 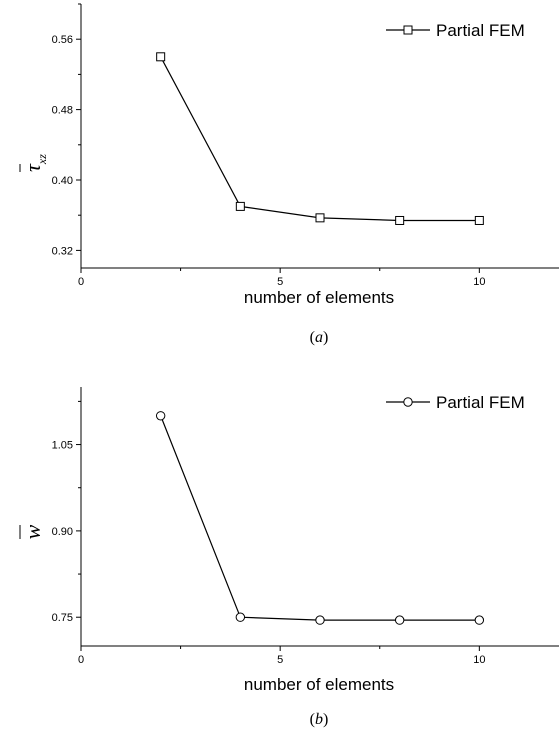 What do you see at coordinates (62, 181) in the screenshot?
I see `y-tick-label: 0.40` at bounding box center [62, 181].